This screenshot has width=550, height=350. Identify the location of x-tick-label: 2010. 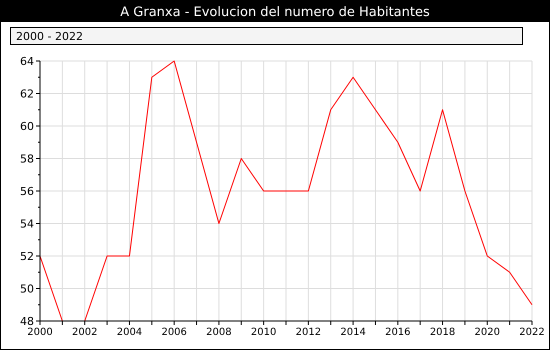
(263, 332).